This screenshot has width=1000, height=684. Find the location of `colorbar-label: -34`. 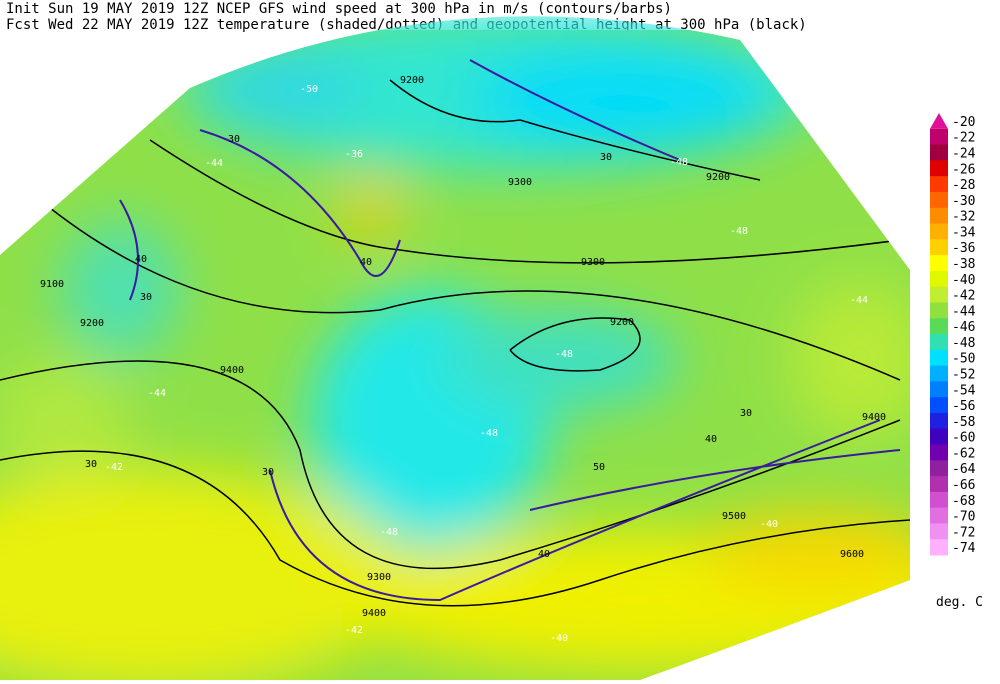

colorbar-label: -34 is located at coordinates (964, 232).